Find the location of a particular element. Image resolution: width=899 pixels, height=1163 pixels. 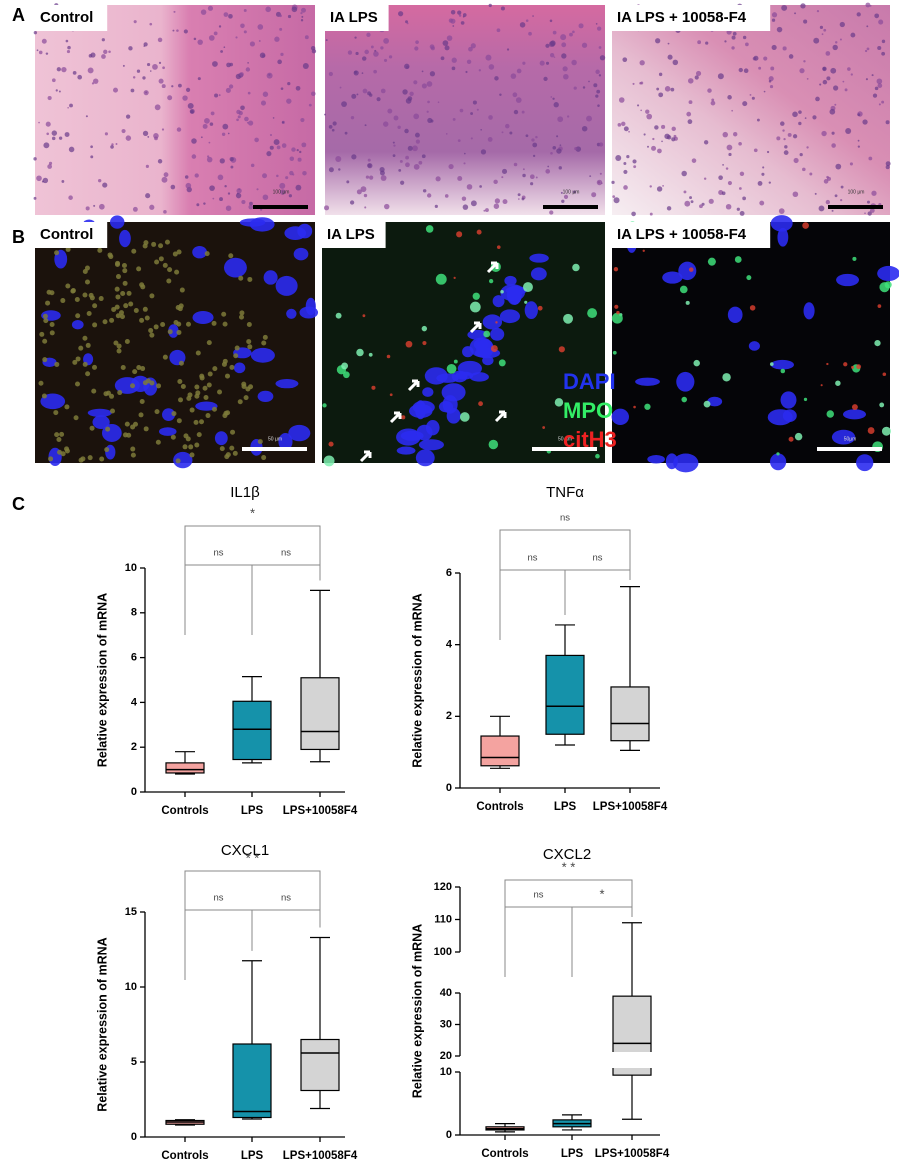

x-tick-label: LPS+10058F4 is located at coordinates (320, 1156).